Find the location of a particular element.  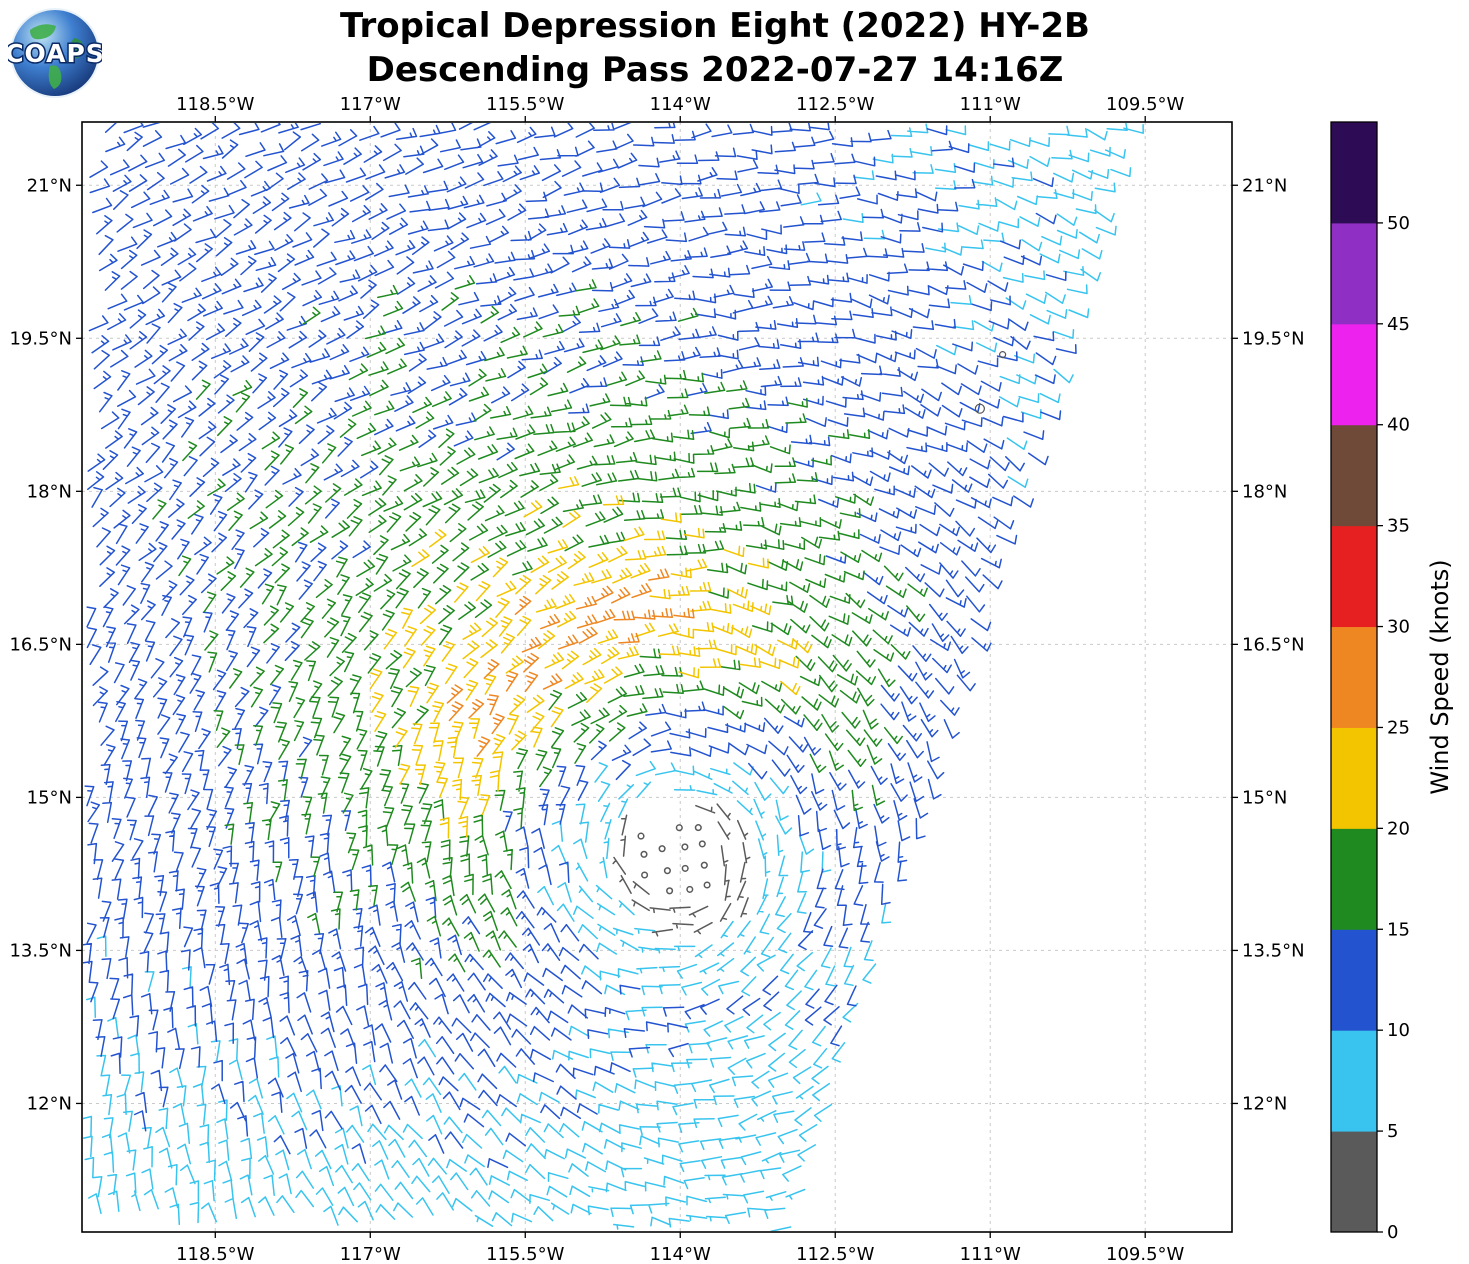

lon-tick-label-top: 117°W is located at coordinates (370, 104).